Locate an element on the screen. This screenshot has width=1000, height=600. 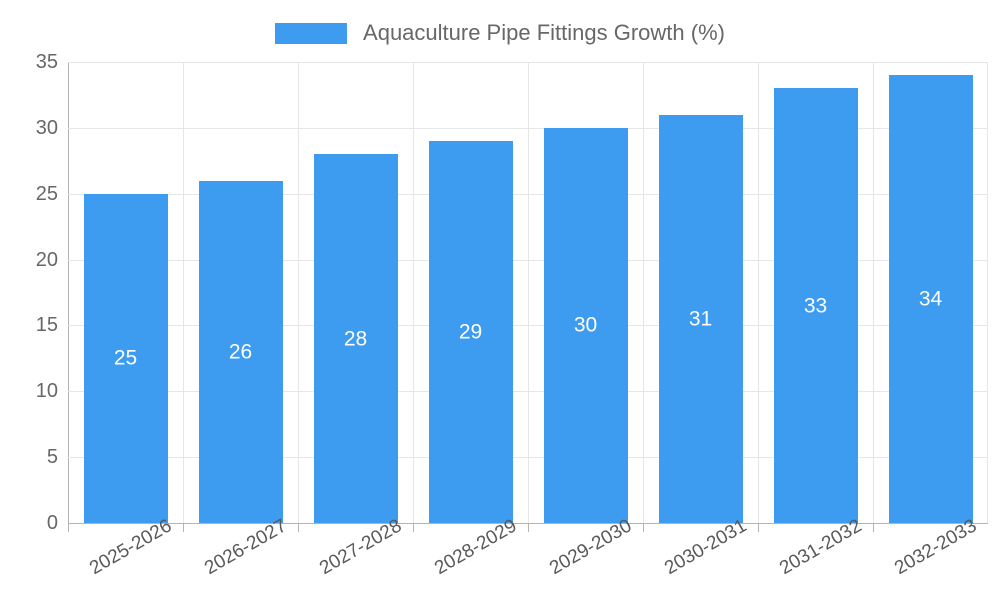
x-axis-tick: 2031-2032 is located at coordinates (815, 557).